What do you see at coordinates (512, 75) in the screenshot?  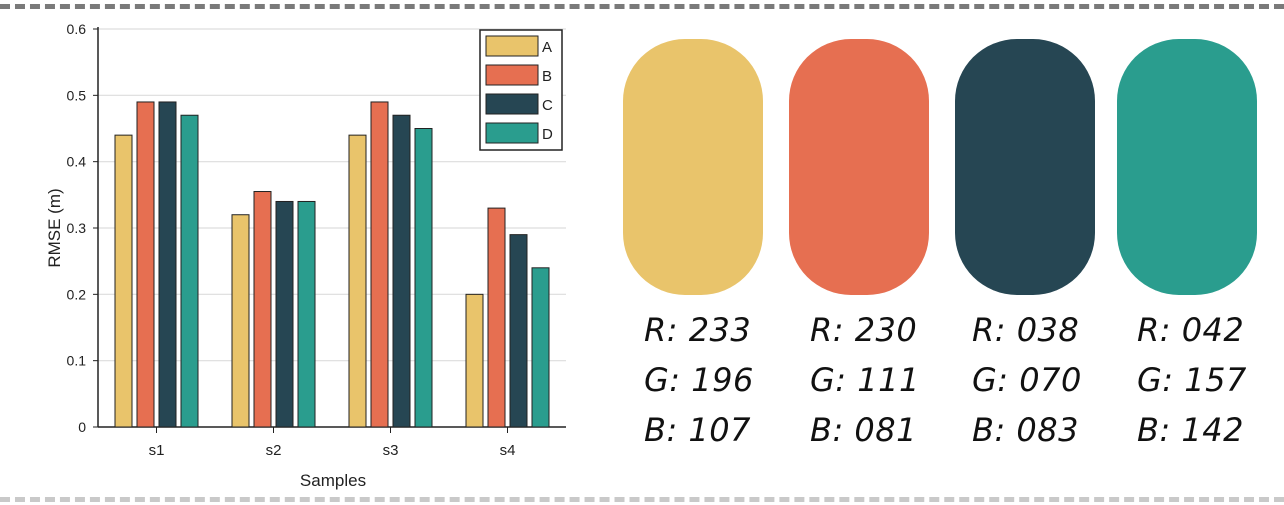 I see `legend-swatch-B` at bounding box center [512, 75].